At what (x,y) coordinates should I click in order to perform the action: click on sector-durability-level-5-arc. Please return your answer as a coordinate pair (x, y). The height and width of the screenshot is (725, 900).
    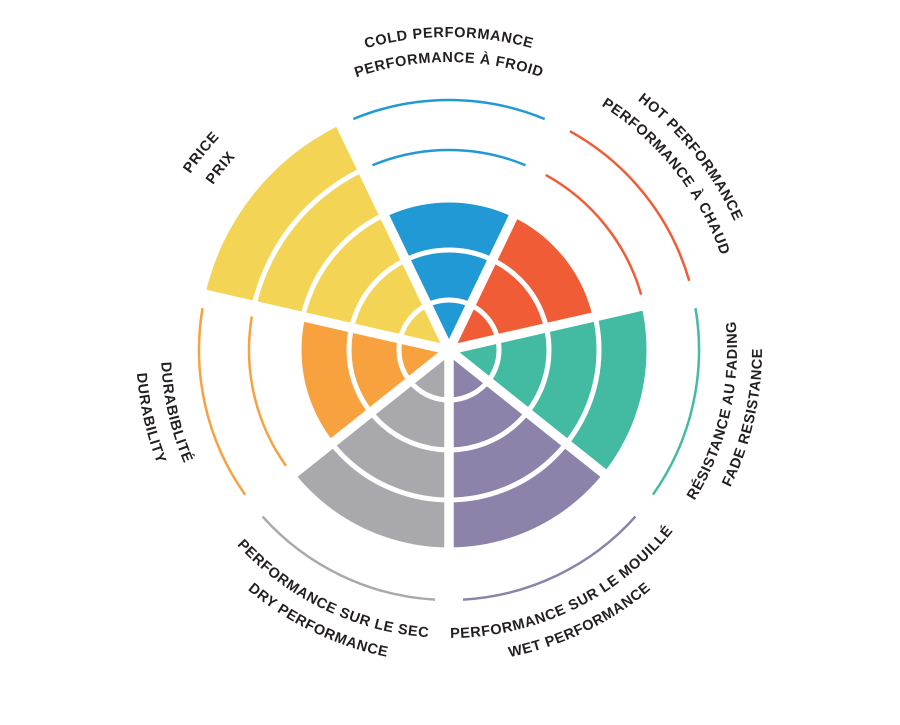
    Looking at the image, I should click on (222, 401).